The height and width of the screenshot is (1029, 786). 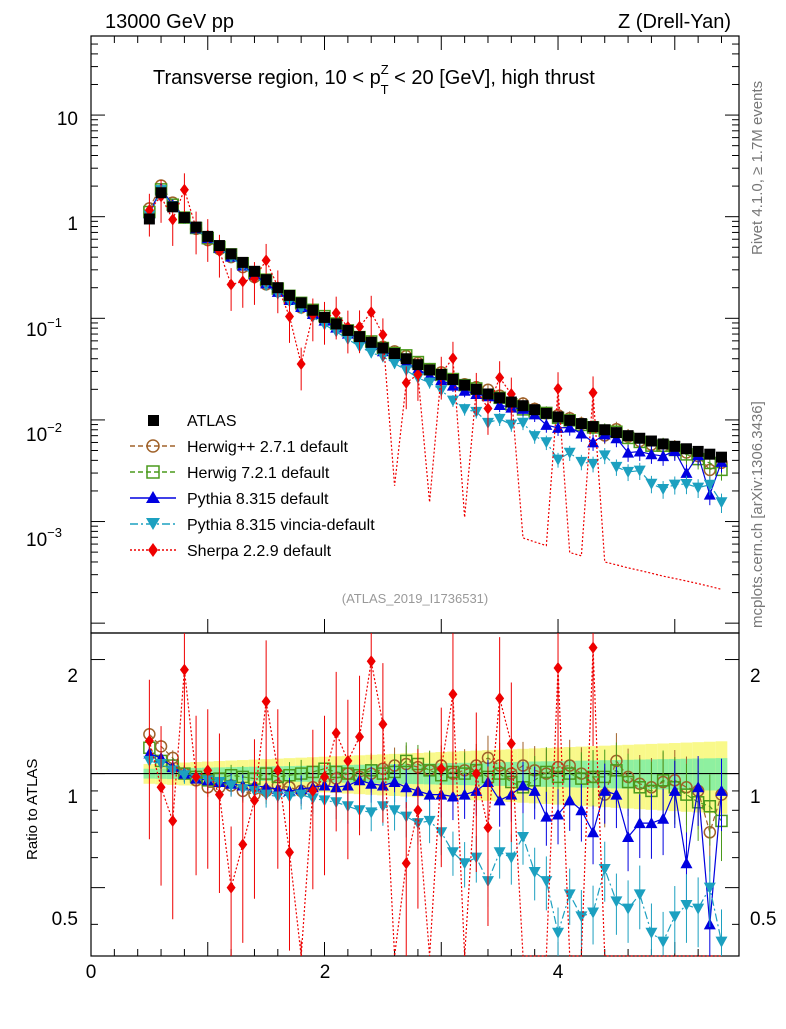 I want to click on ytick-ratio-1-right: 1, so click(x=755, y=797).